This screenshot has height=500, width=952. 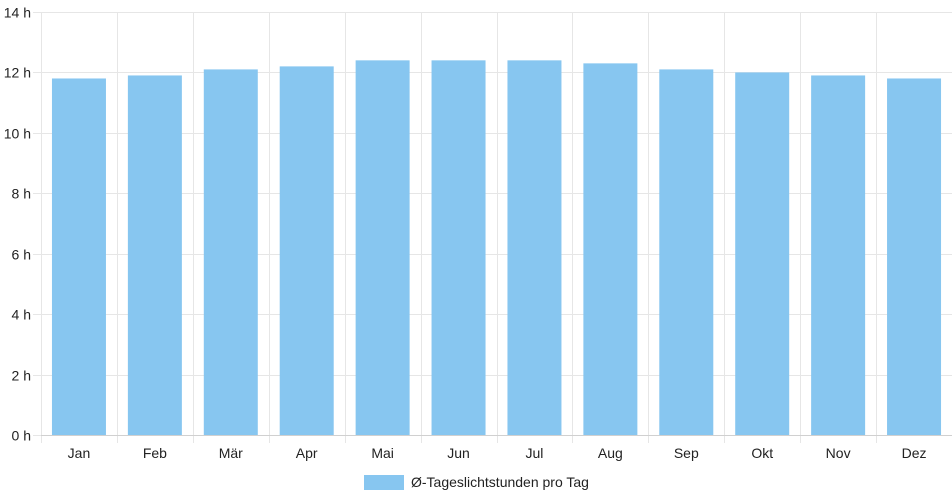 I want to click on legend-label: Ø-Tageslichtstunden pro Tag, so click(x=500, y=482).